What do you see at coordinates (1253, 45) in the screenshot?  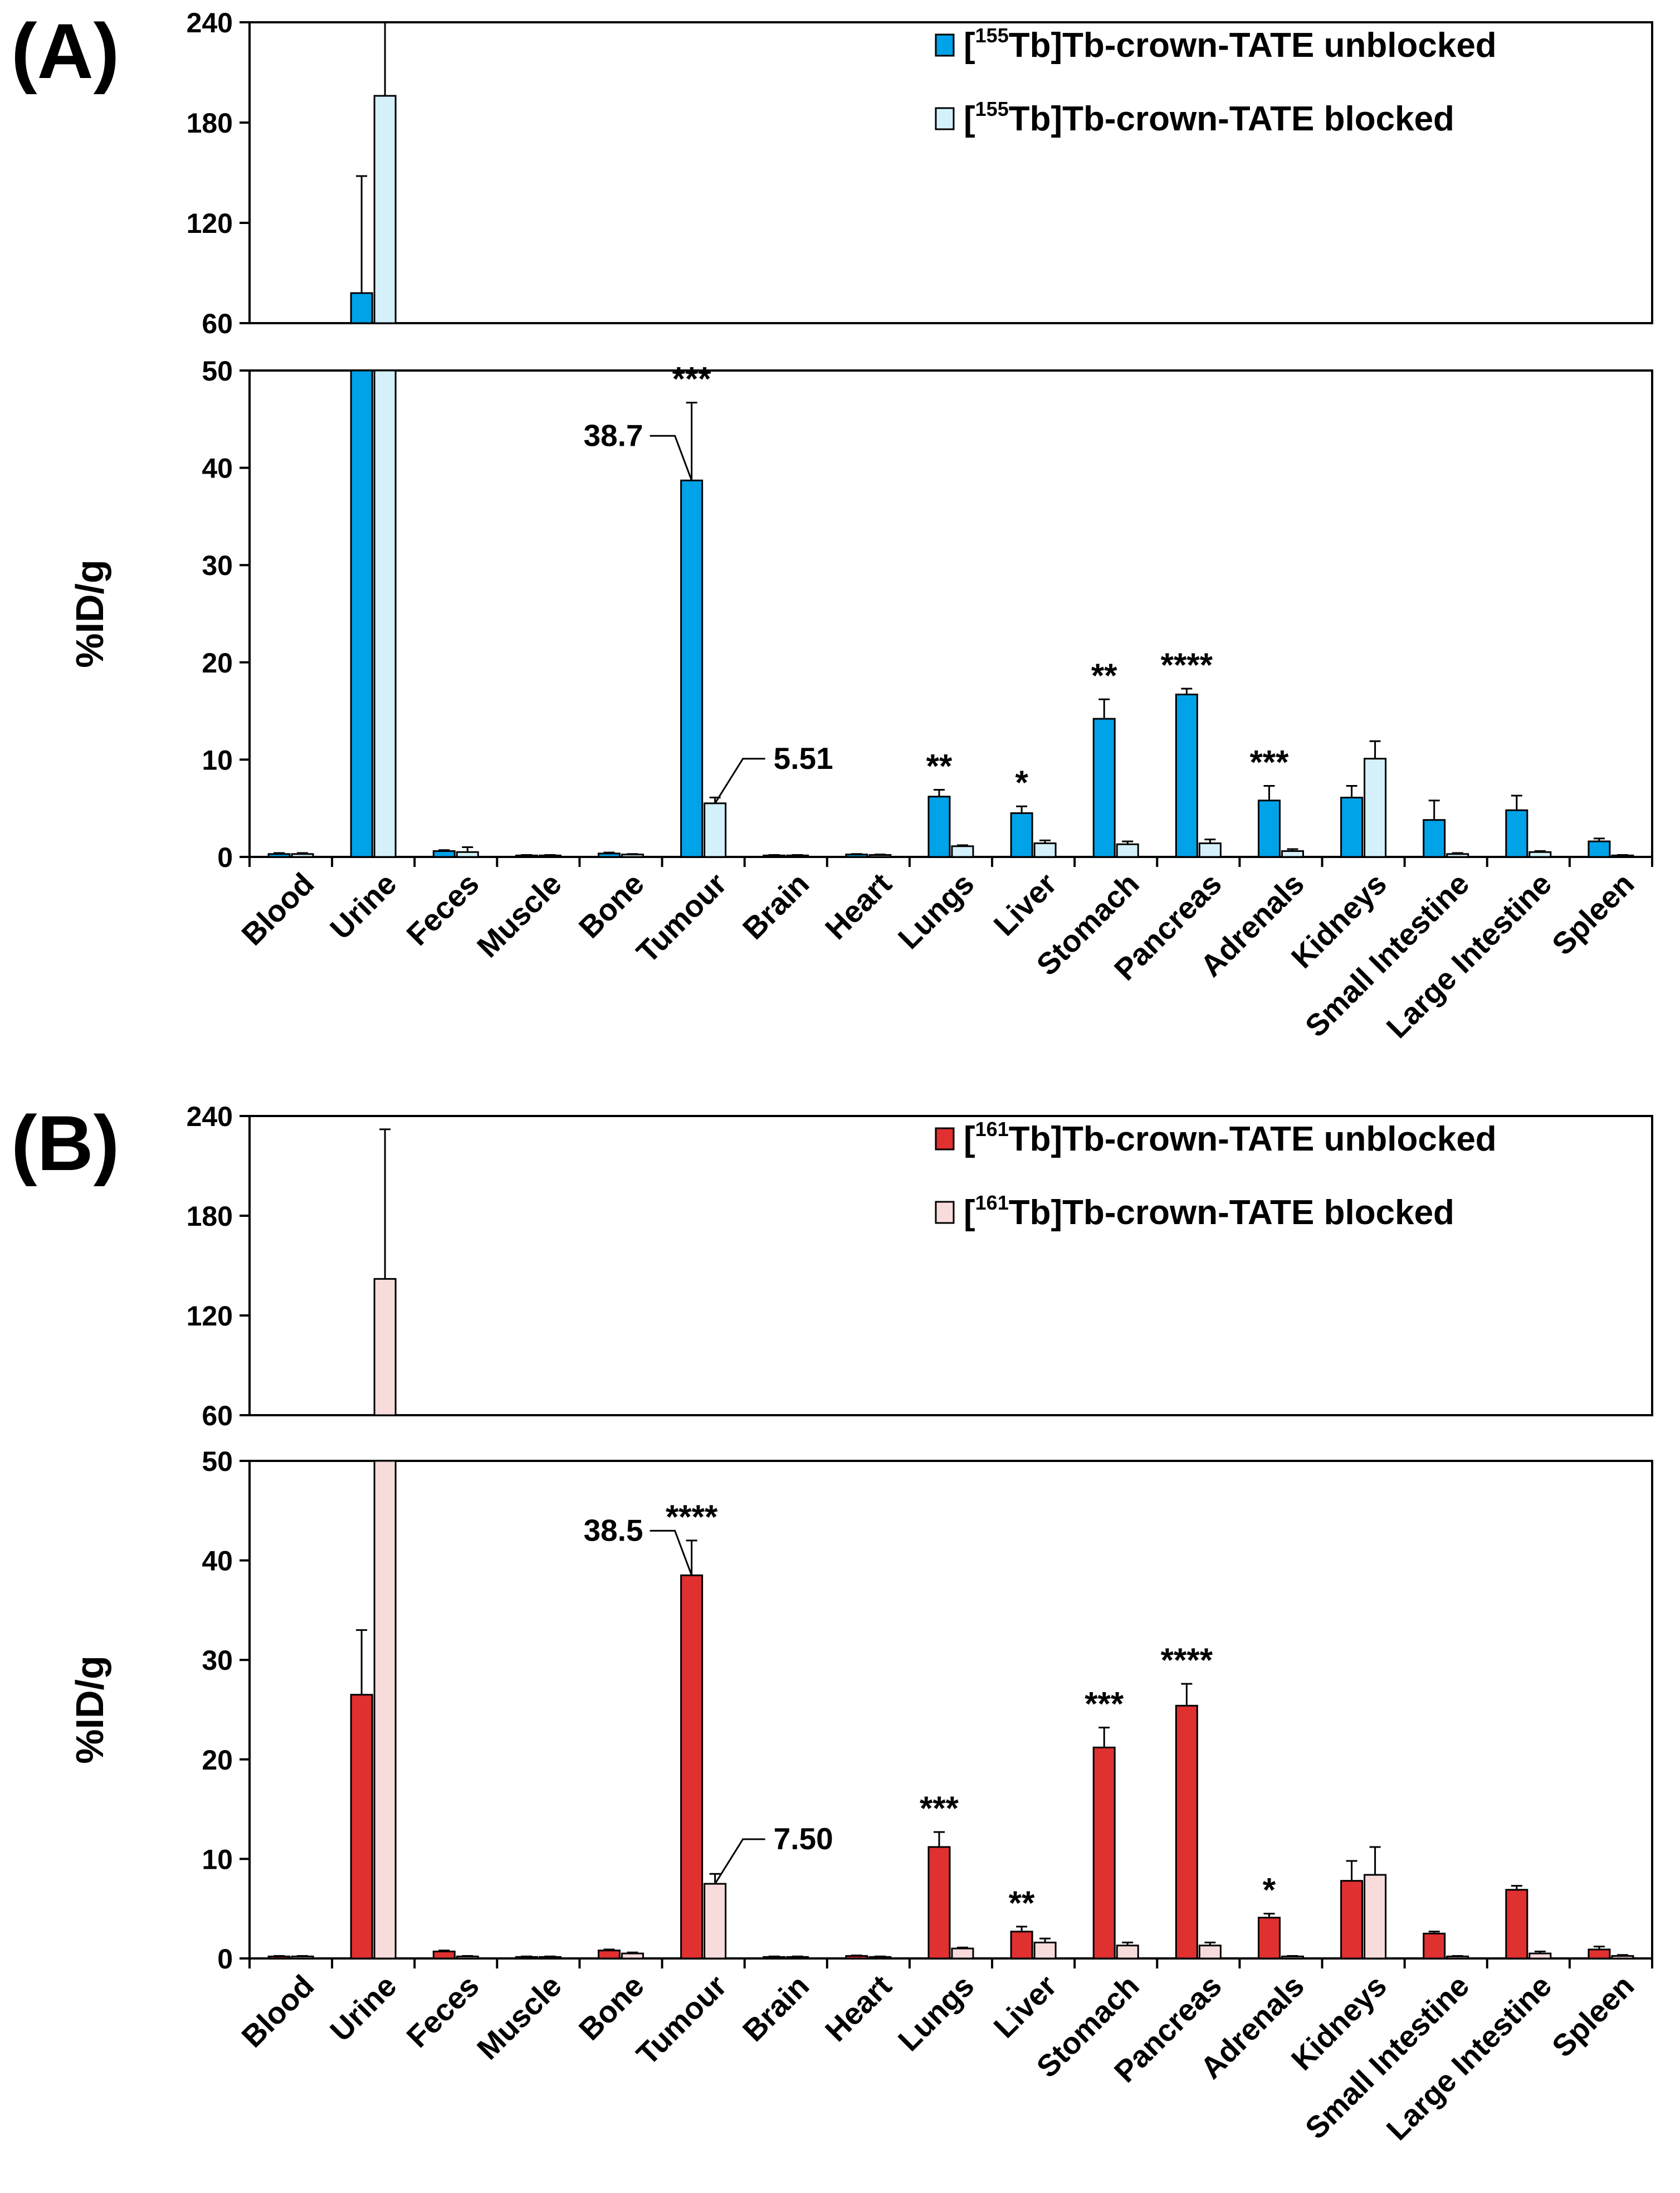 I see `legend-entry-text: Tb]Tb-crown-TATE unblocked` at bounding box center [1253, 45].